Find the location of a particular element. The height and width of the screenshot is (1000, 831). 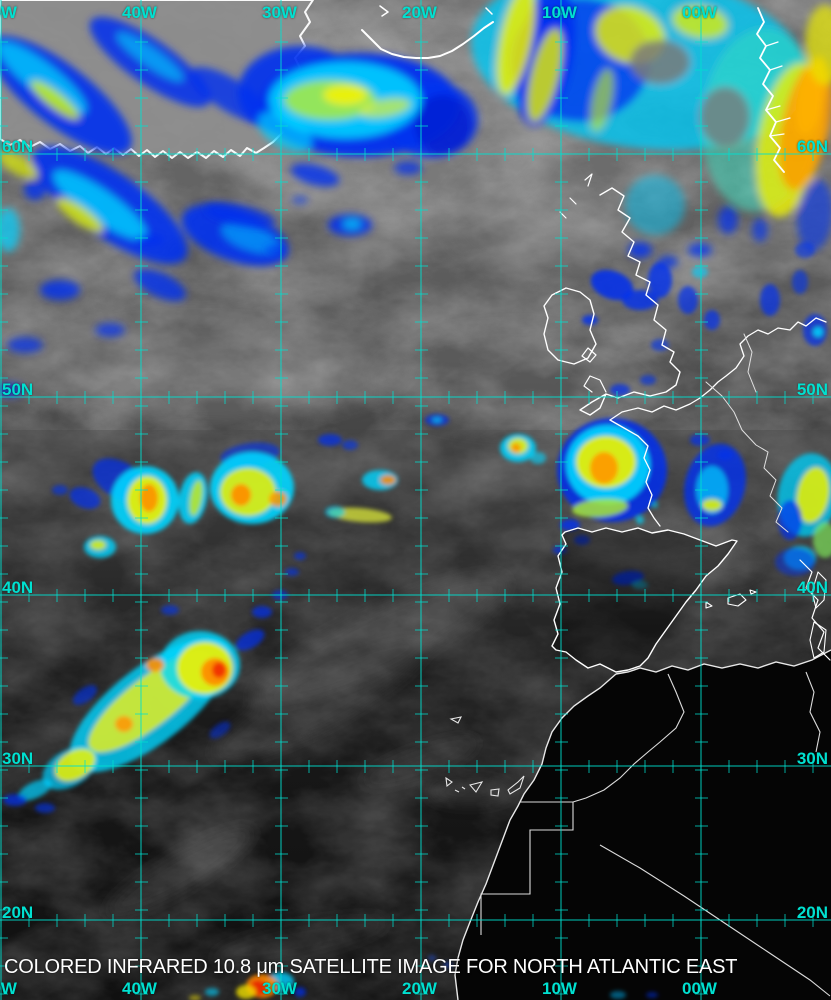

france-alps-clouds is located at coordinates (721, 511).